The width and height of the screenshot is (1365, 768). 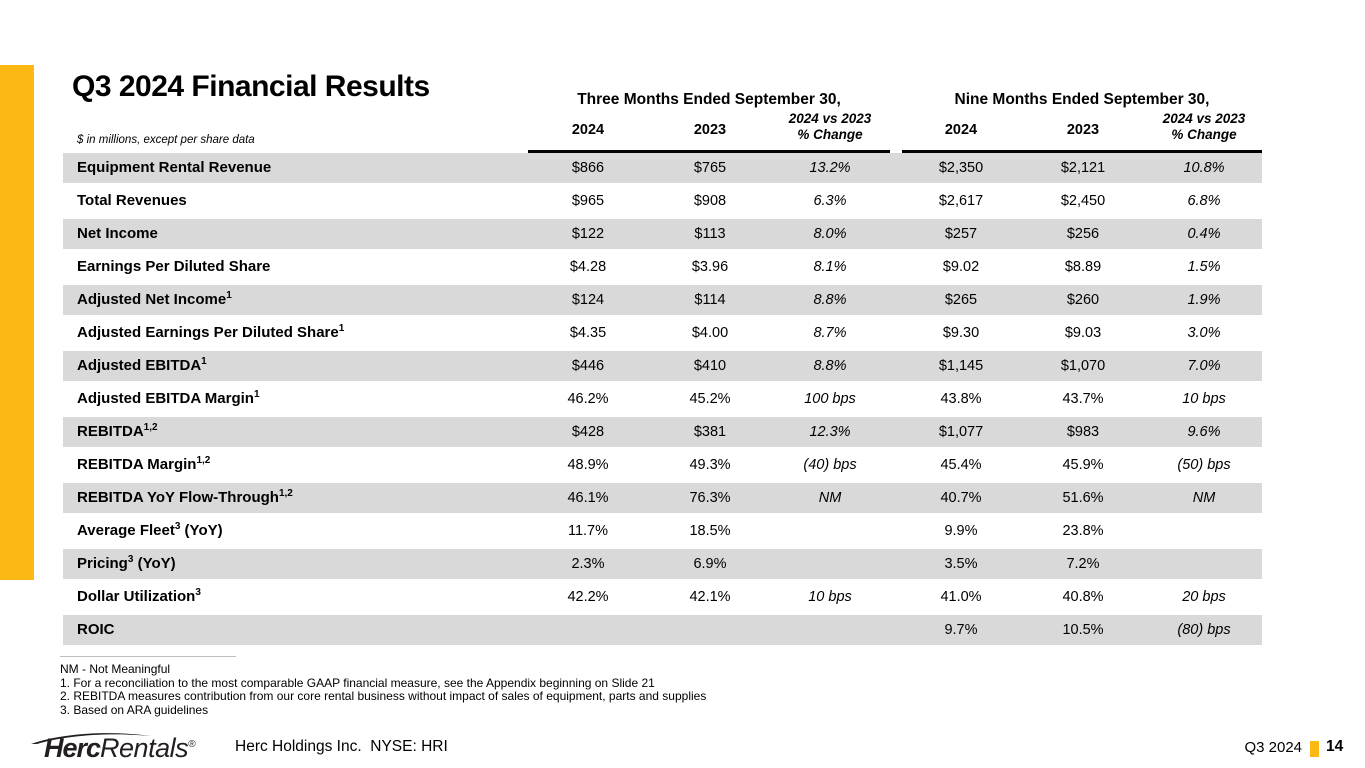 I want to click on value-cell: NM, so click(x=830, y=498).